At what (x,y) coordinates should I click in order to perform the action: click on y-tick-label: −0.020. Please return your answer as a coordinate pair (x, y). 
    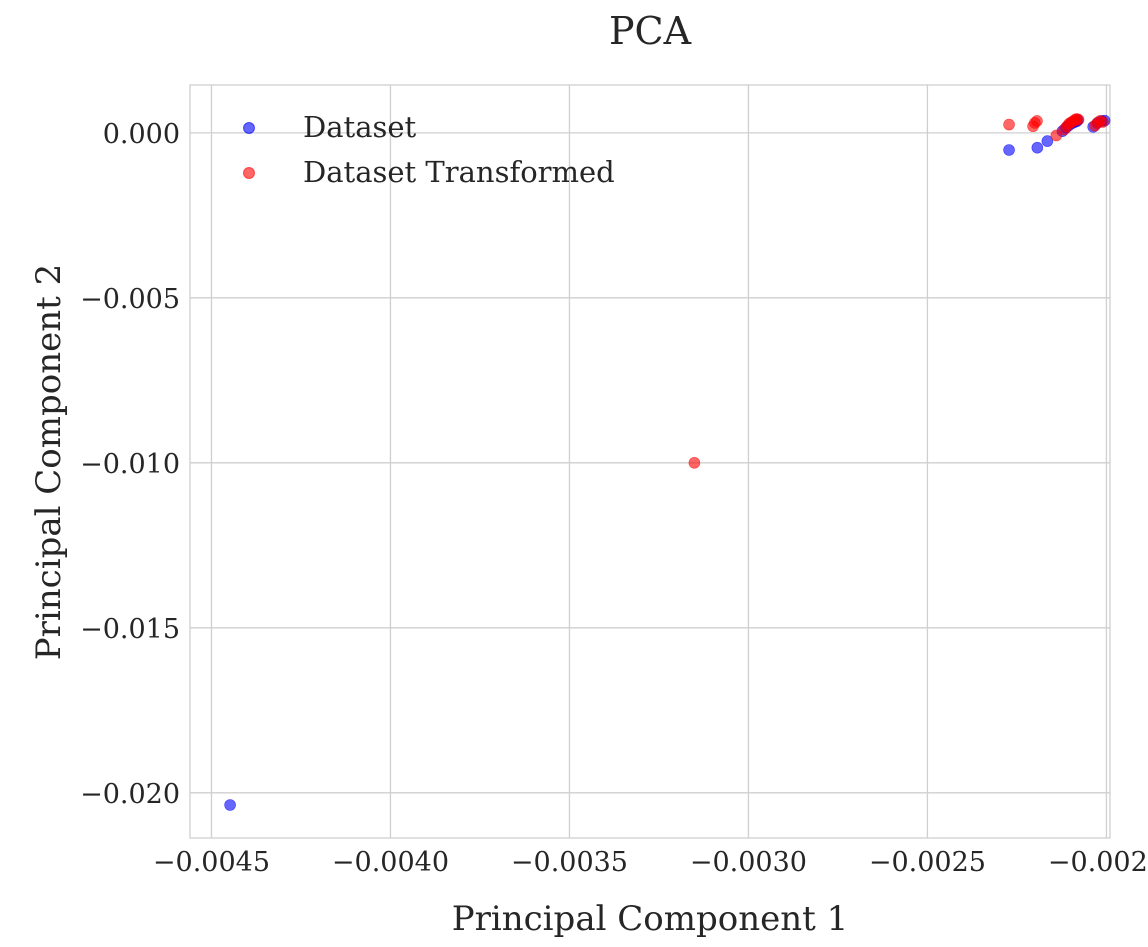
    Looking at the image, I should click on (130, 794).